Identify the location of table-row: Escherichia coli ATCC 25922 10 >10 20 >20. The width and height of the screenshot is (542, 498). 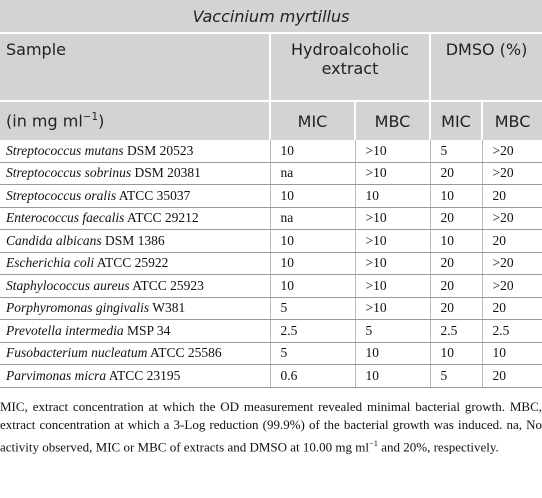
(271, 263).